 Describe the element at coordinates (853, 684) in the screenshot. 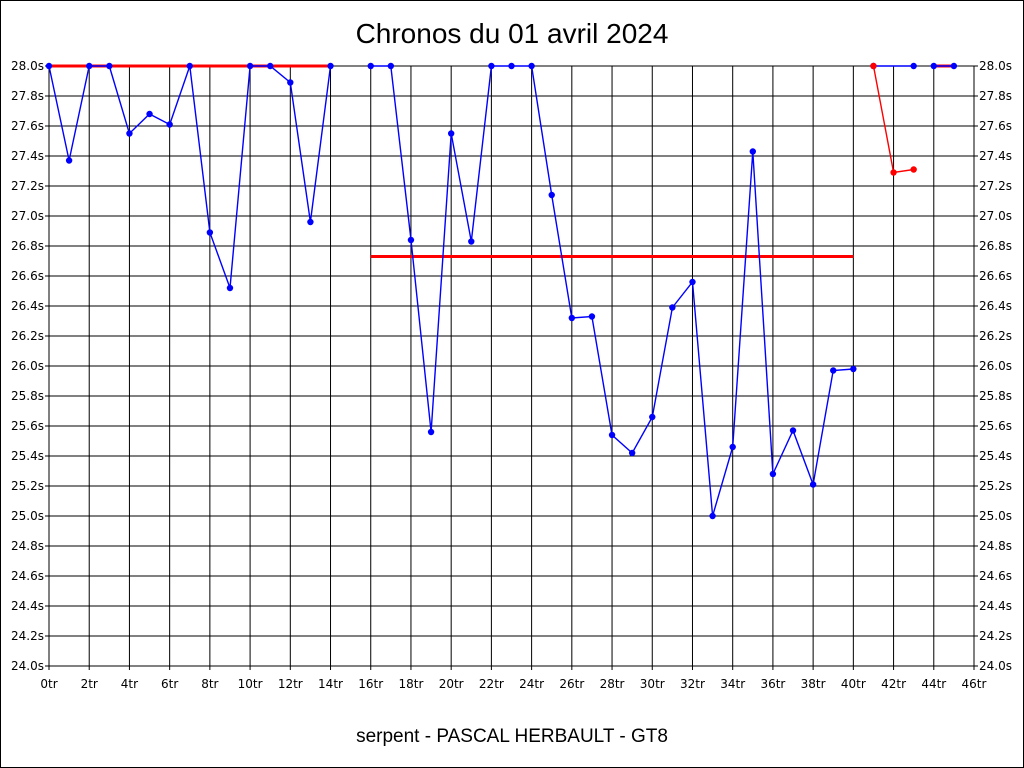

I see `x-tick-label: 40tr` at that location.